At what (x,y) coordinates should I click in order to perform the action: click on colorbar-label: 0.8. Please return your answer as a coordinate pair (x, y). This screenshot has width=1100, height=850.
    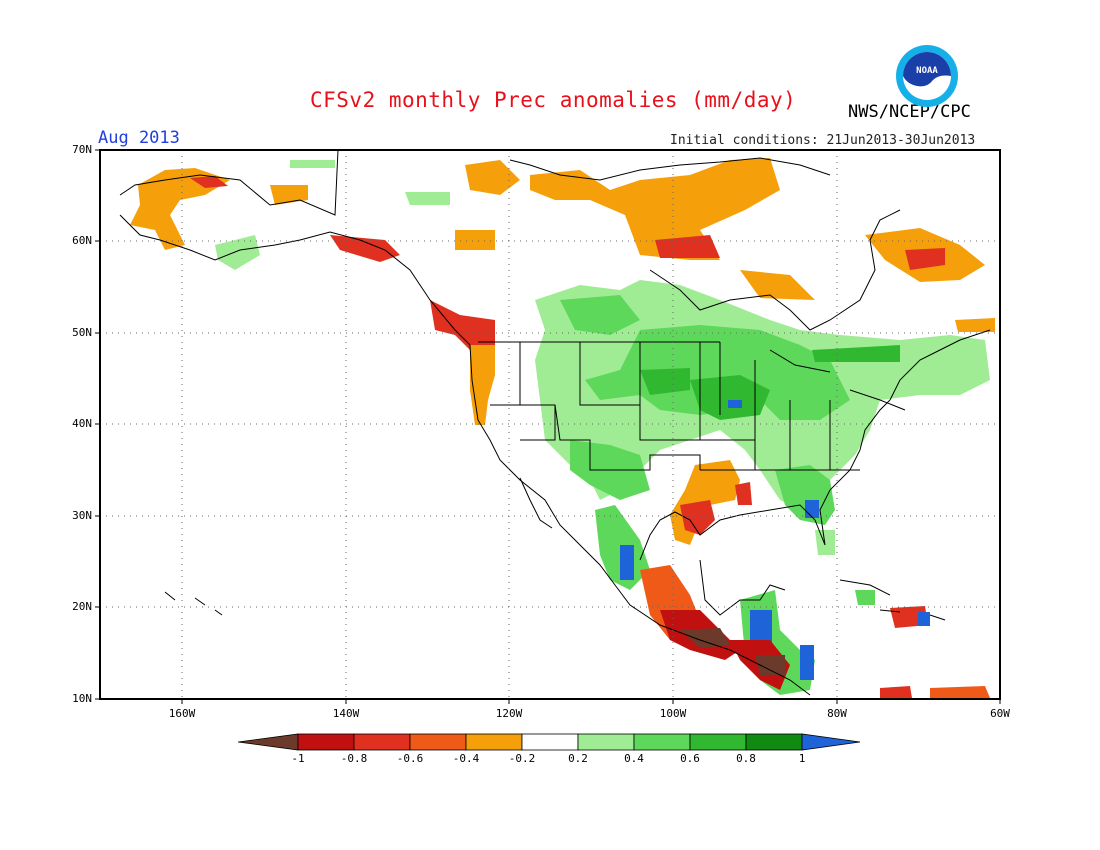
    Looking at the image, I should click on (746, 758).